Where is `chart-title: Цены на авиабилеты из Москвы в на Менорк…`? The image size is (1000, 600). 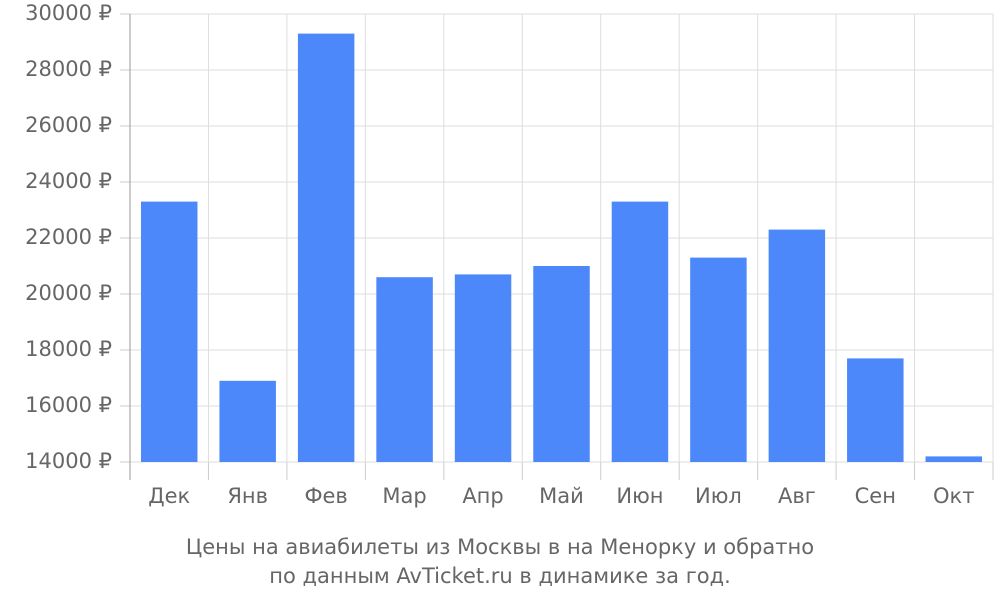 chart-title: Цены на авиабилеты из Москвы в на Менорк… is located at coordinates (500, 547).